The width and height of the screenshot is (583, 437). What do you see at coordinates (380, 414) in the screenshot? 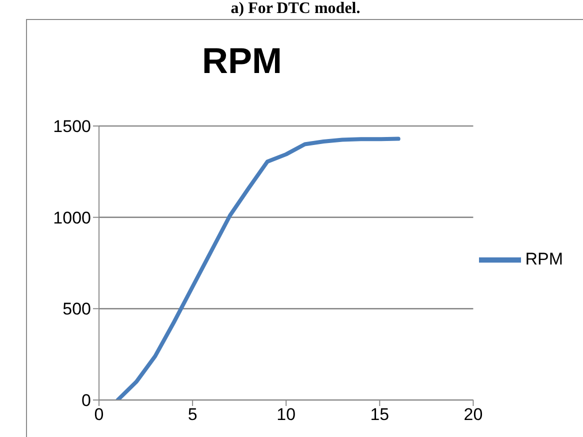
I see `x-tick-label: 15` at bounding box center [380, 414].